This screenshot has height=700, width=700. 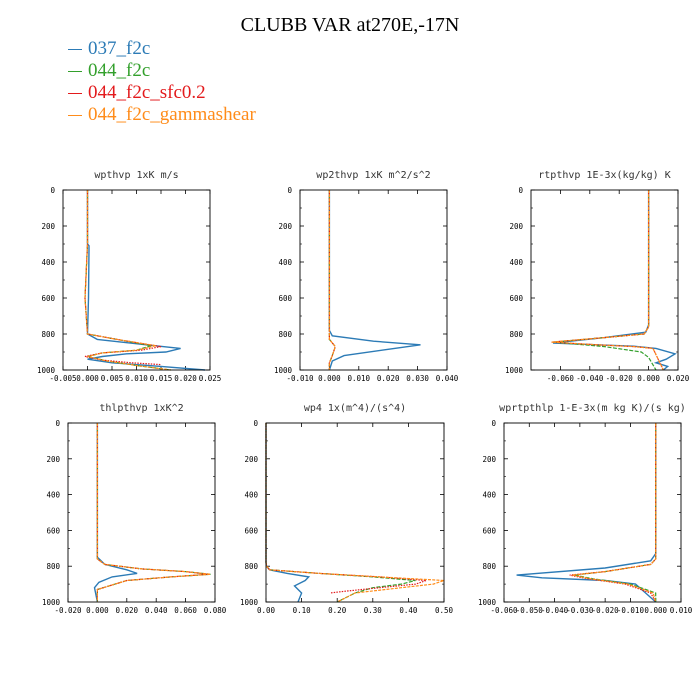 I want to click on x-tick-label: 0.025, so click(x=210, y=378).